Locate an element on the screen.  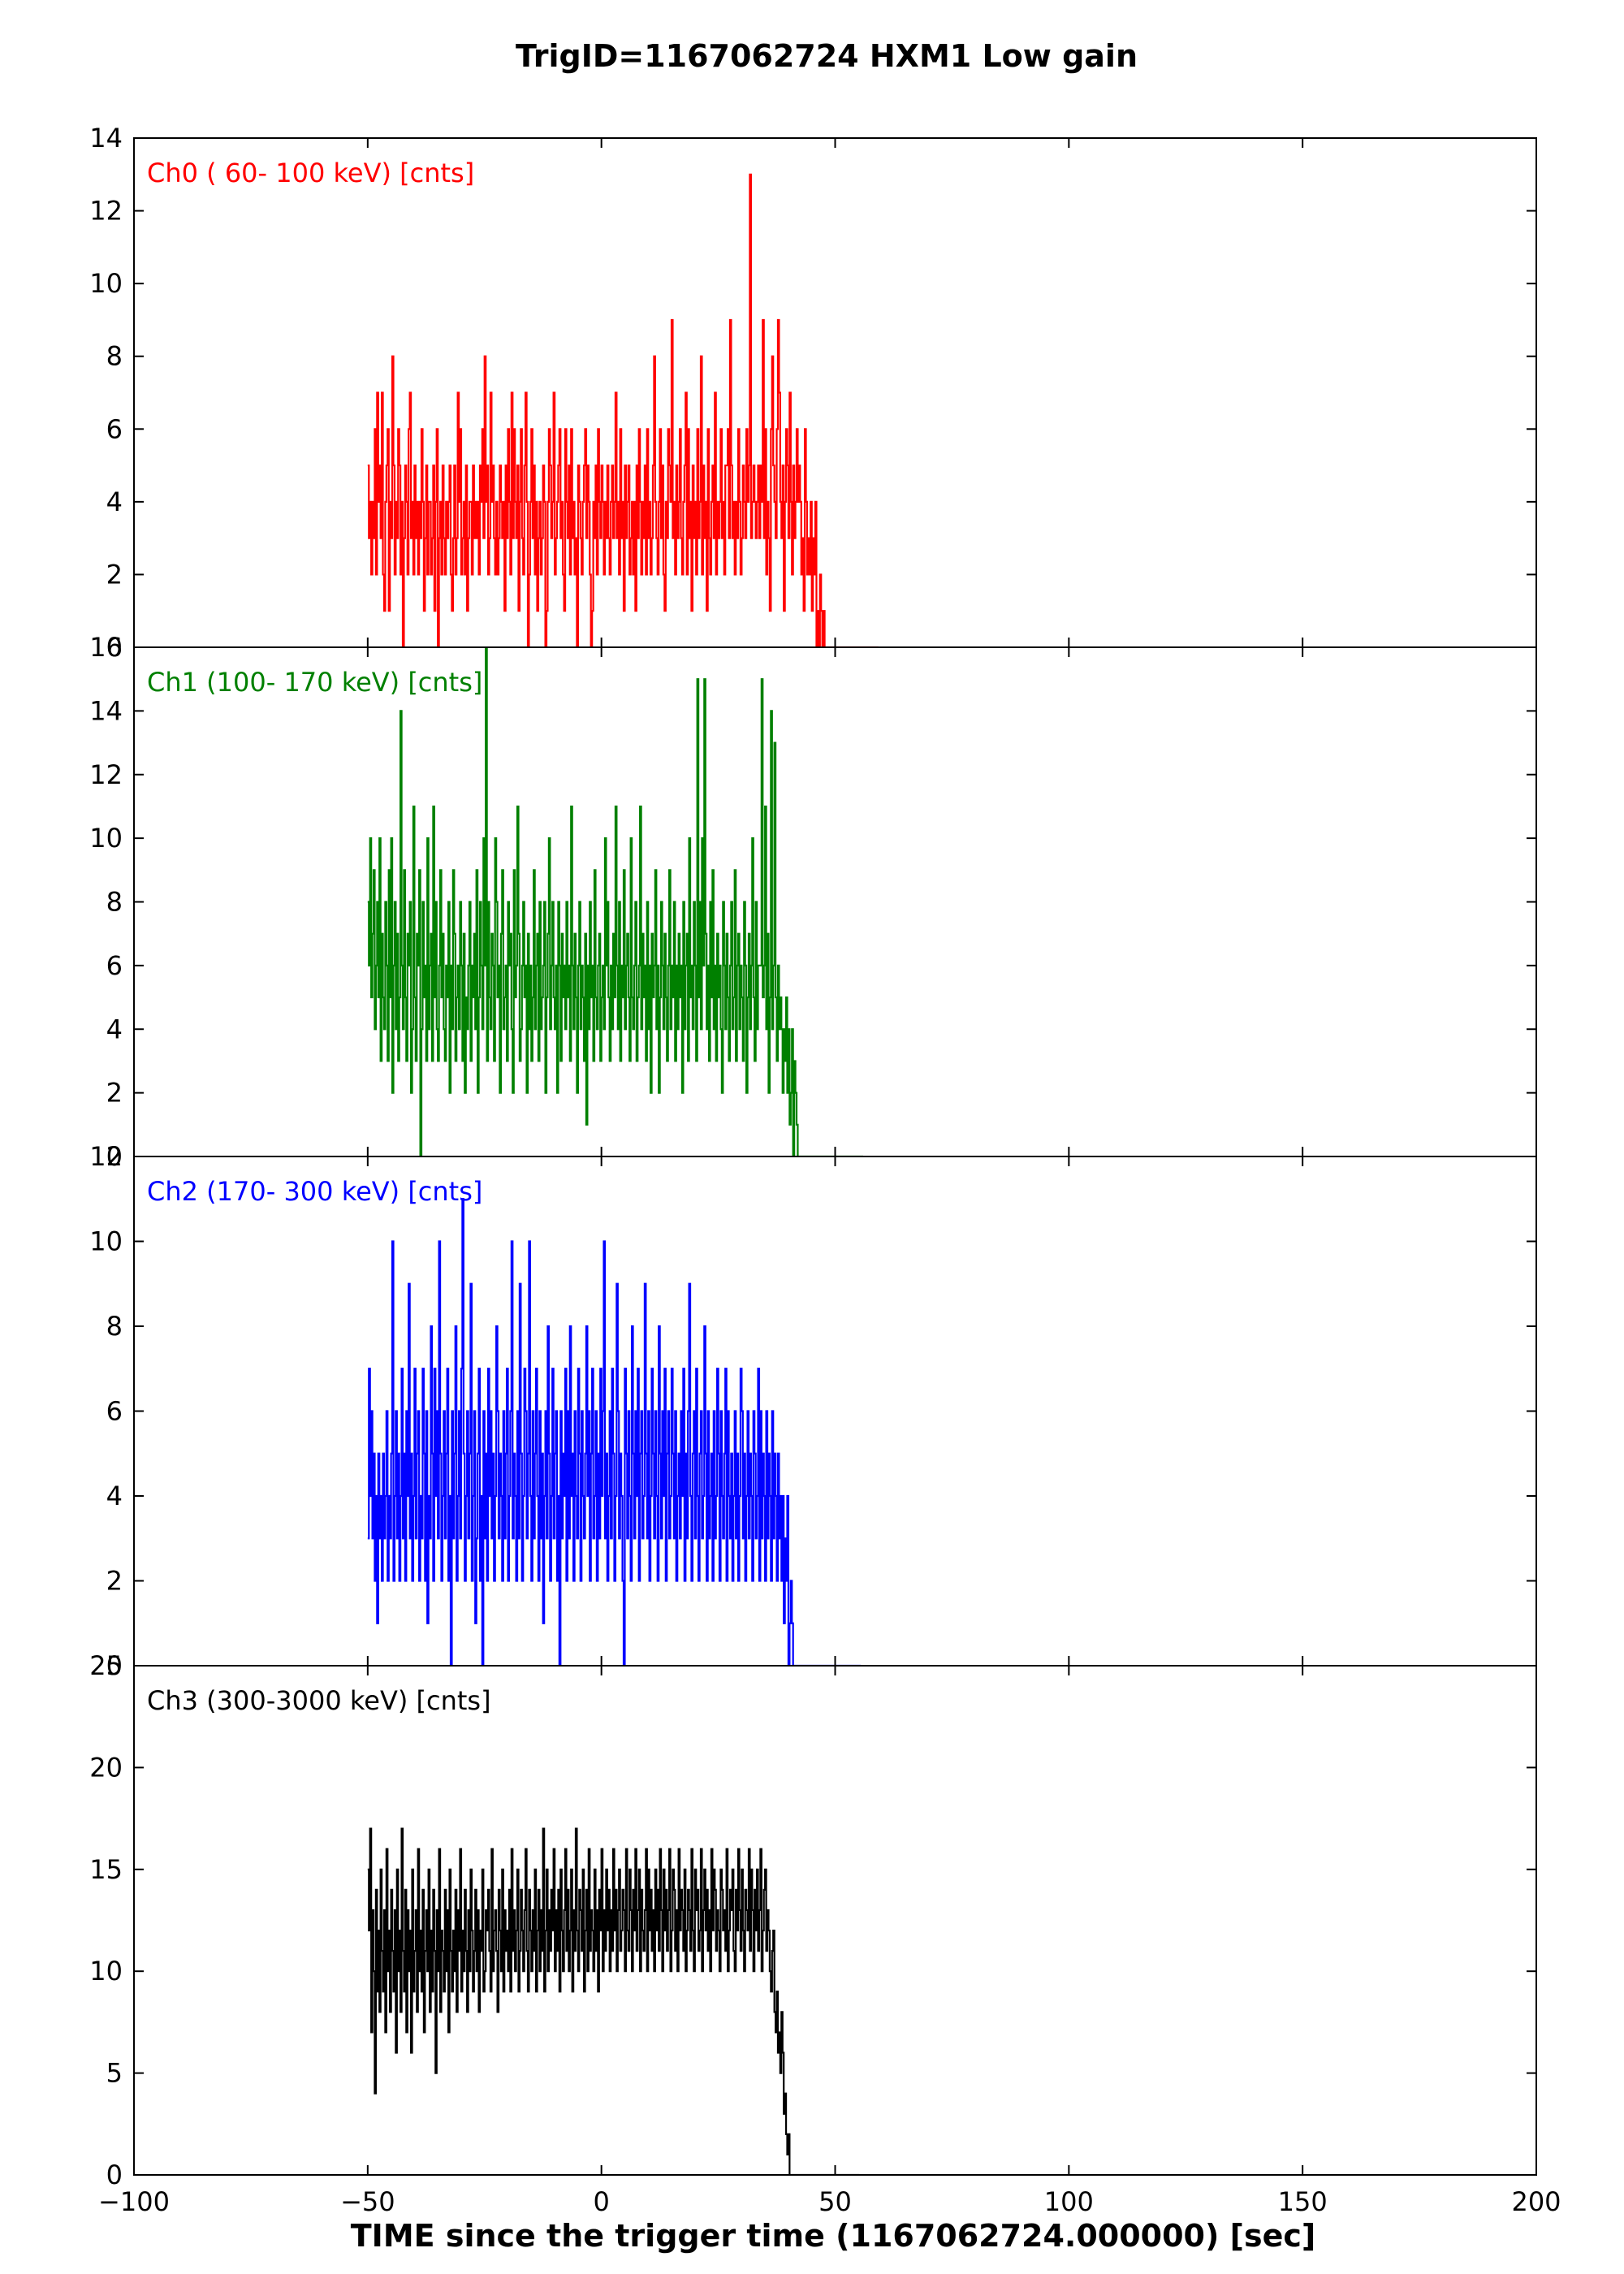
y-tick-label: 16 is located at coordinates (106, 647).